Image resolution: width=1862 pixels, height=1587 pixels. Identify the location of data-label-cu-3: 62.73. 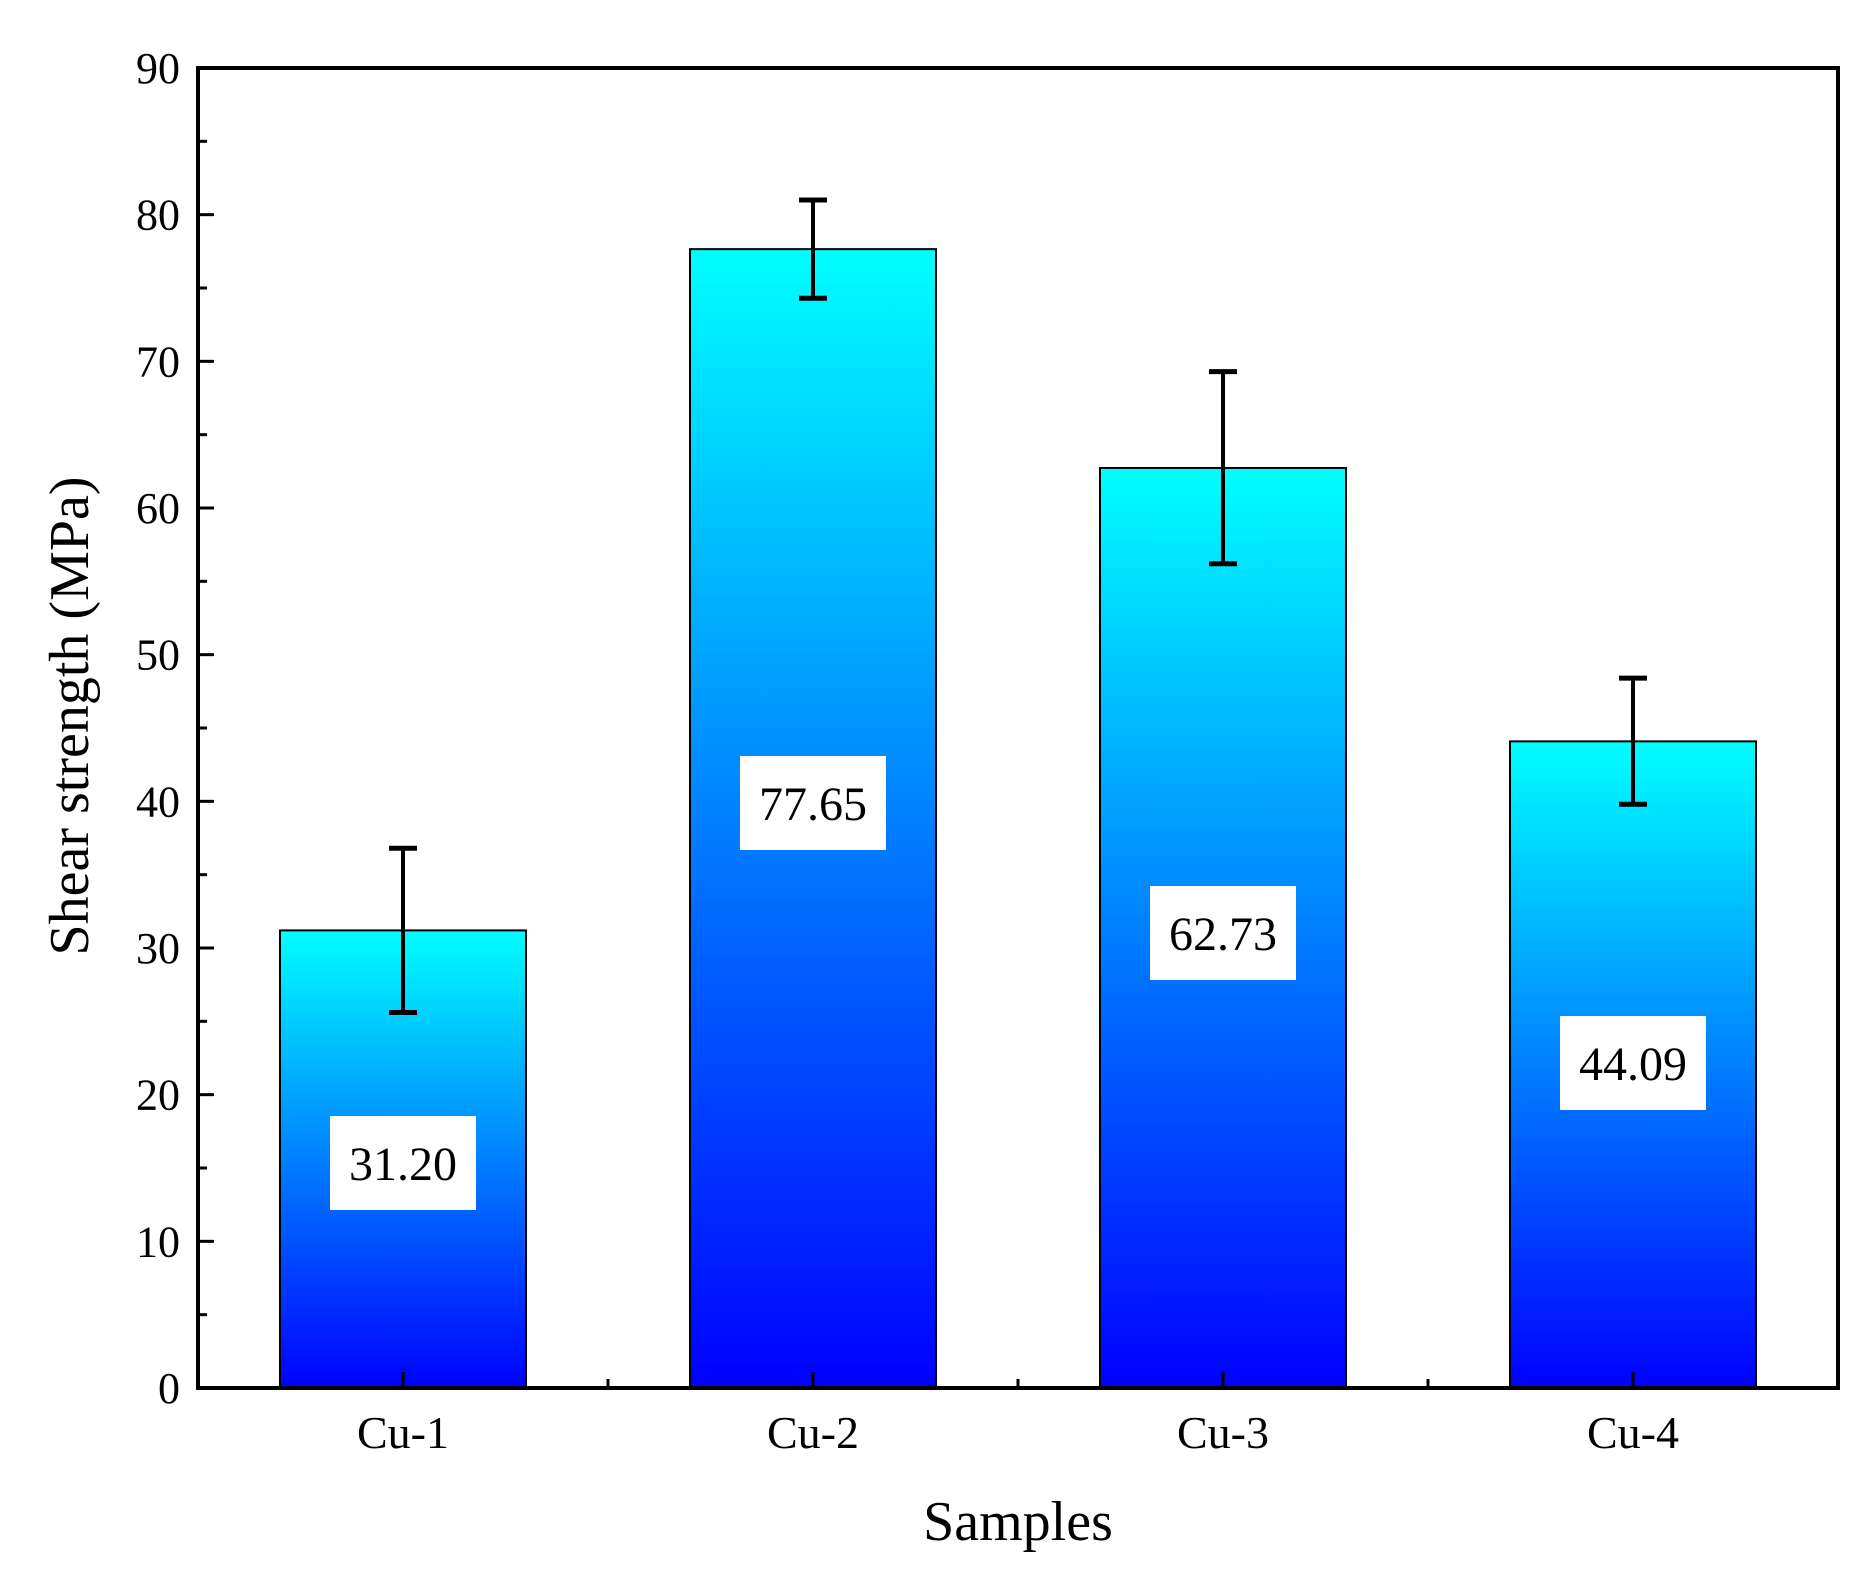
(1223, 934).